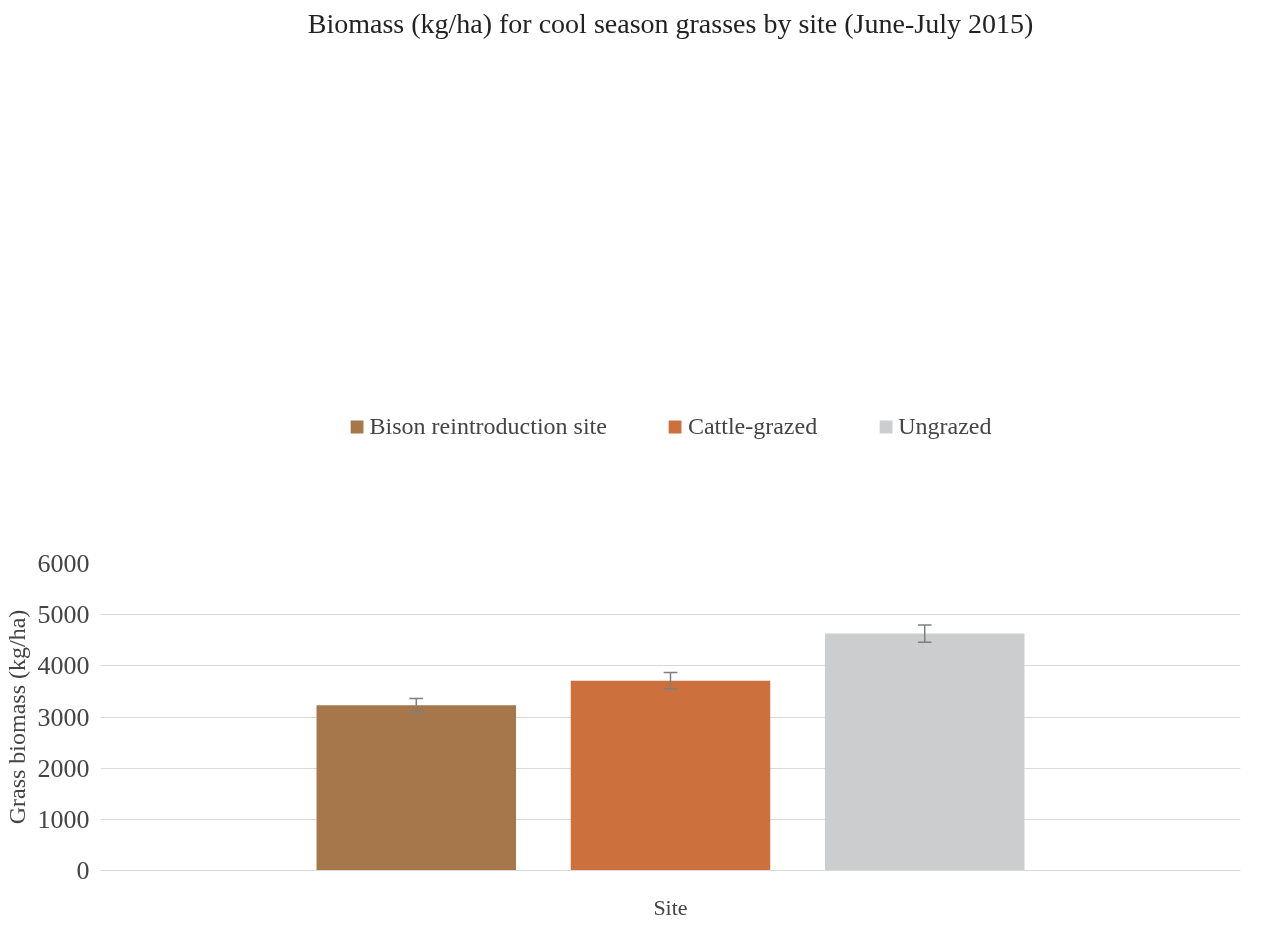 This screenshot has width=1285, height=945. I want to click on legend-label: Cattle-grazed, so click(752, 426).